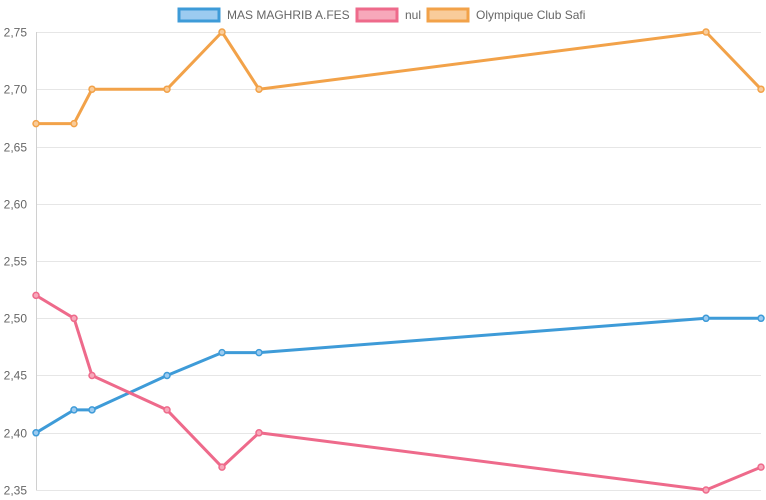 Image resolution: width=766 pixels, height=500 pixels. I want to click on legend-item: Olympique Club Safi, so click(505, 15).